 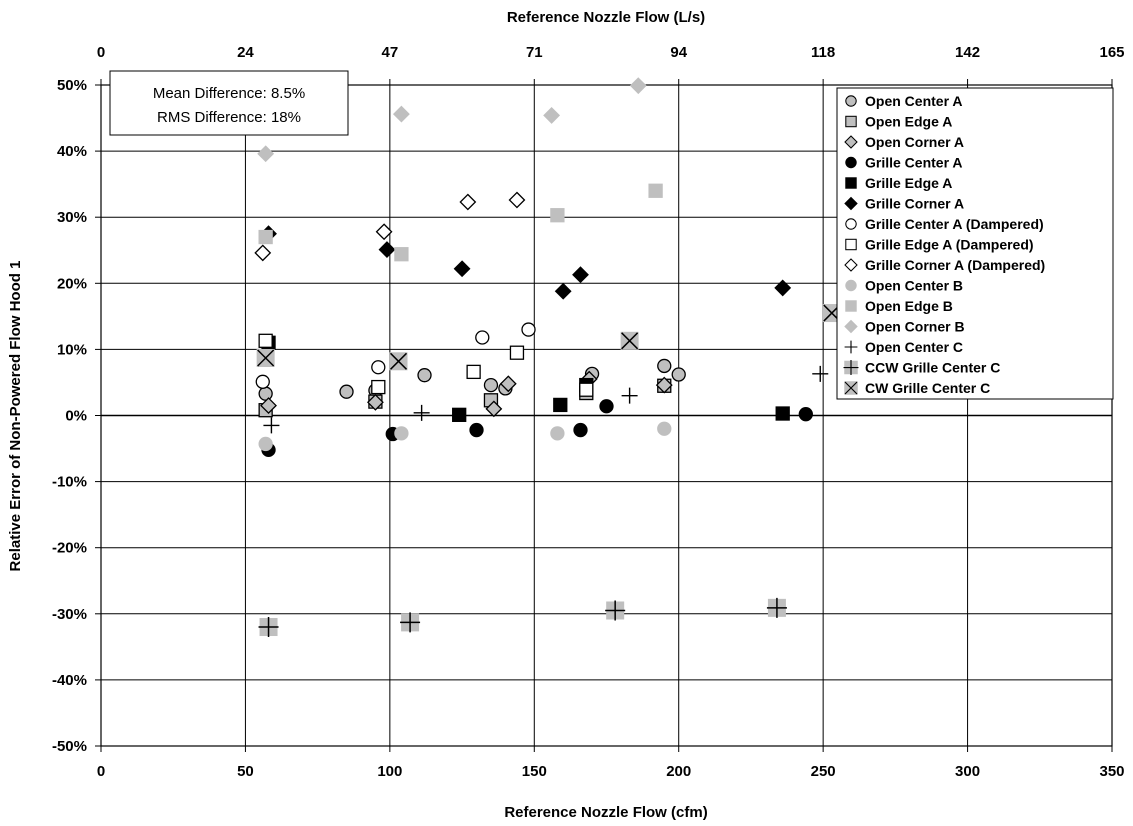 What do you see at coordinates (395, 355) in the screenshot?
I see `series-grille-center-a-dampered` at bounding box center [395, 355].